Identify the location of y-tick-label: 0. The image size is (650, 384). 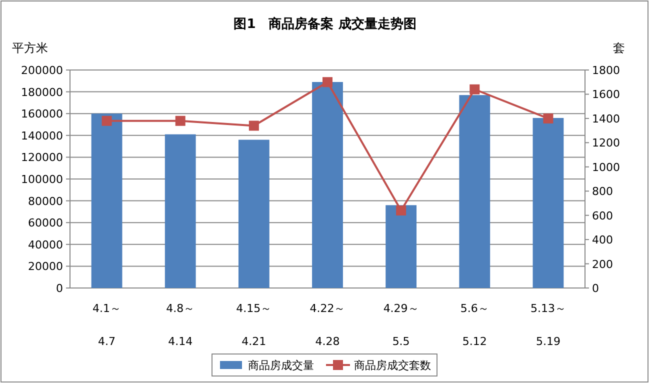
(59, 288).